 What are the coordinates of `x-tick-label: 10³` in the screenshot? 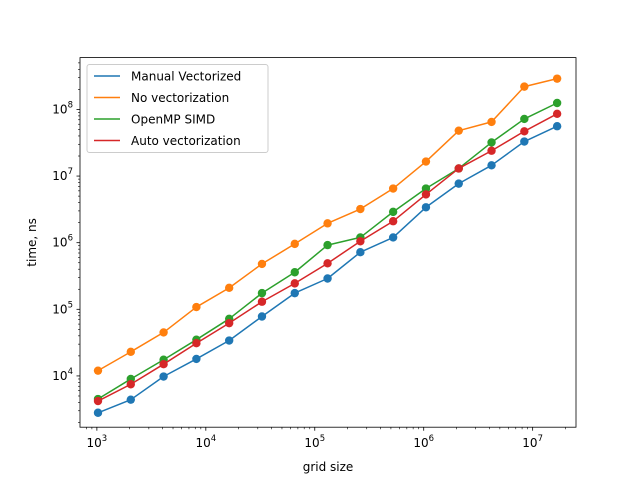 It's located at (97, 442).